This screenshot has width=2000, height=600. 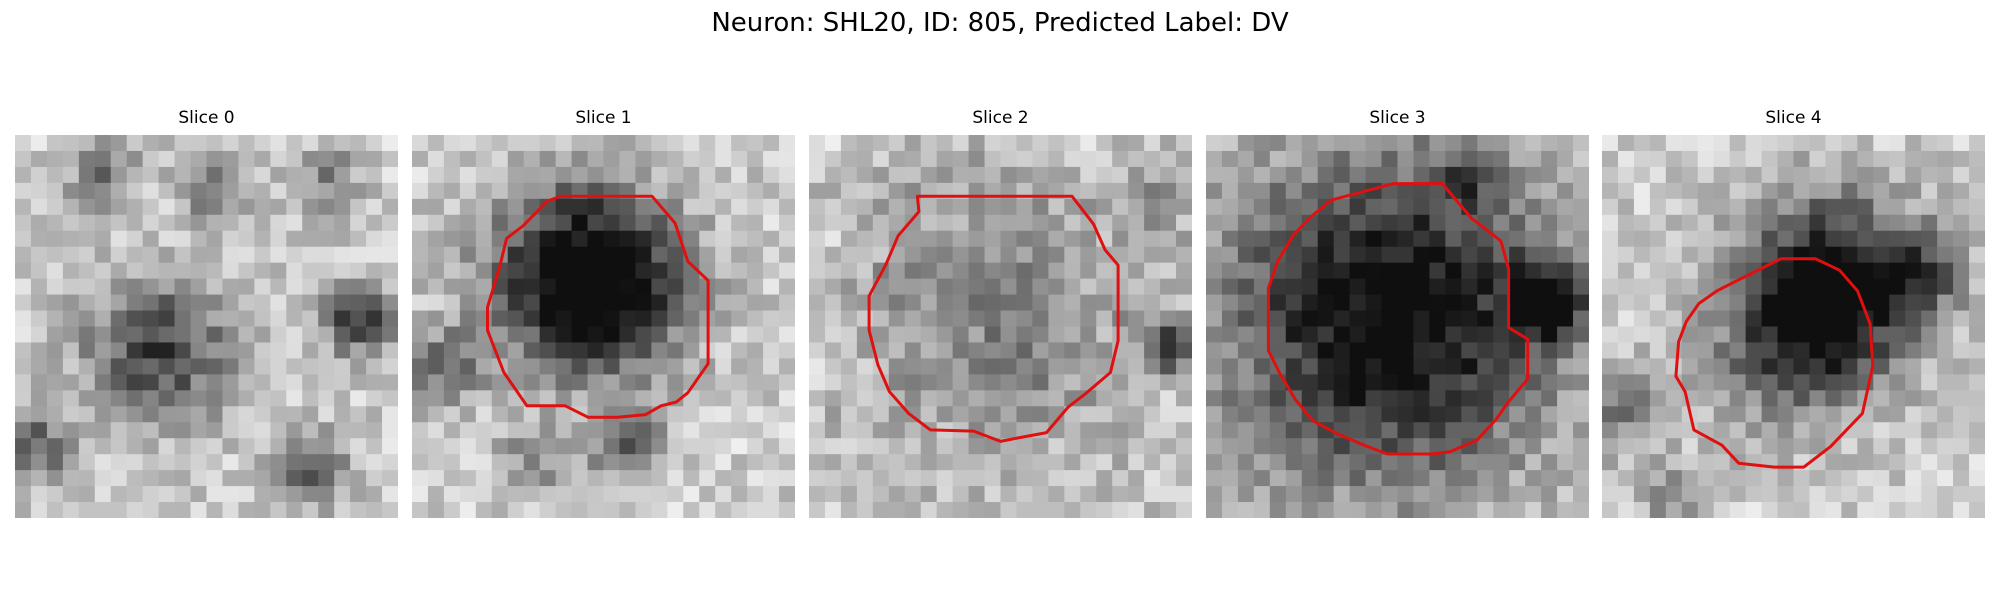 I want to click on slice-title-2: Slice 2, so click(x=1000, y=118).